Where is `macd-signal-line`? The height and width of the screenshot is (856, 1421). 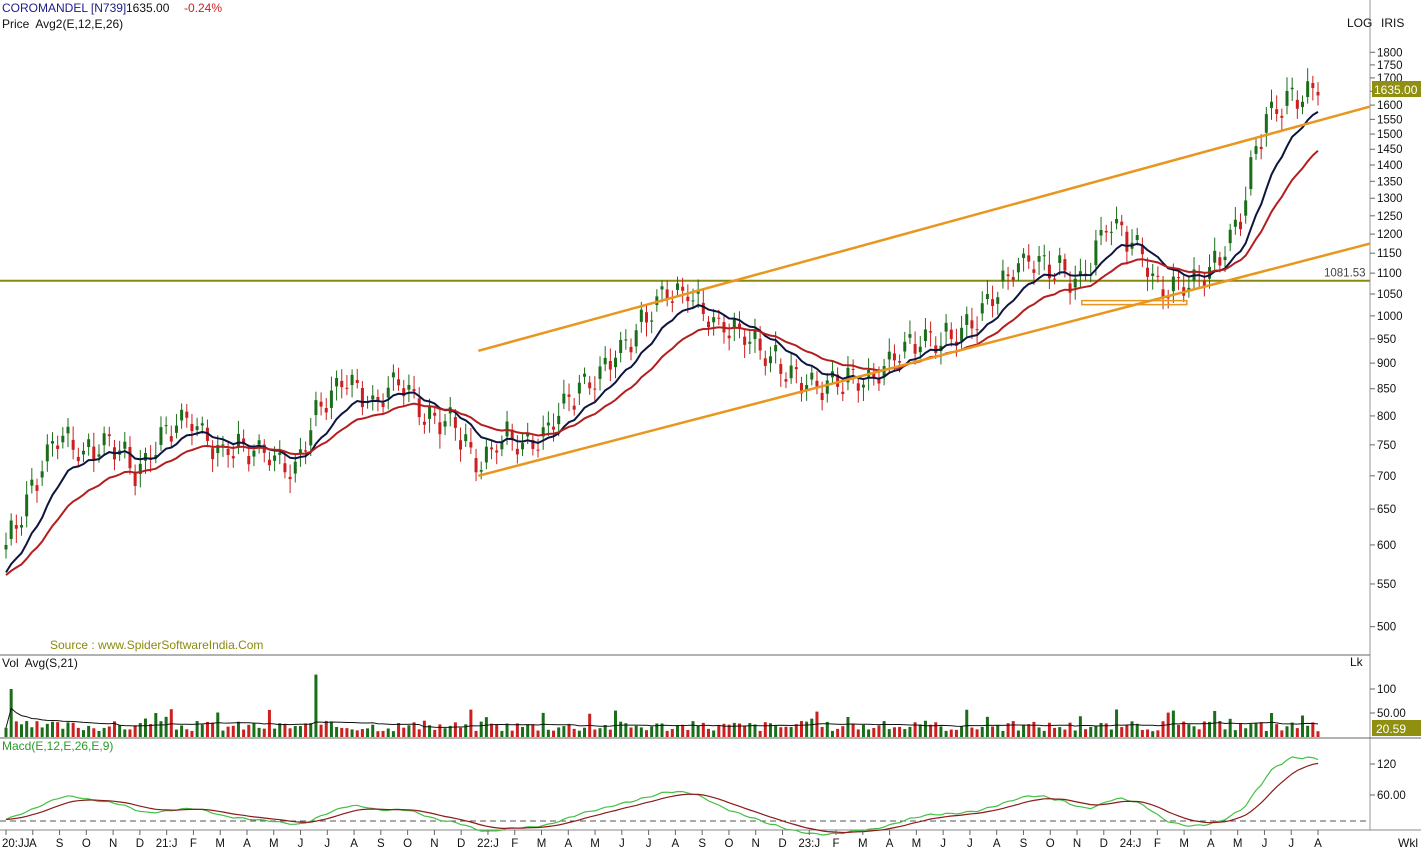 macd-signal-line is located at coordinates (662, 798).